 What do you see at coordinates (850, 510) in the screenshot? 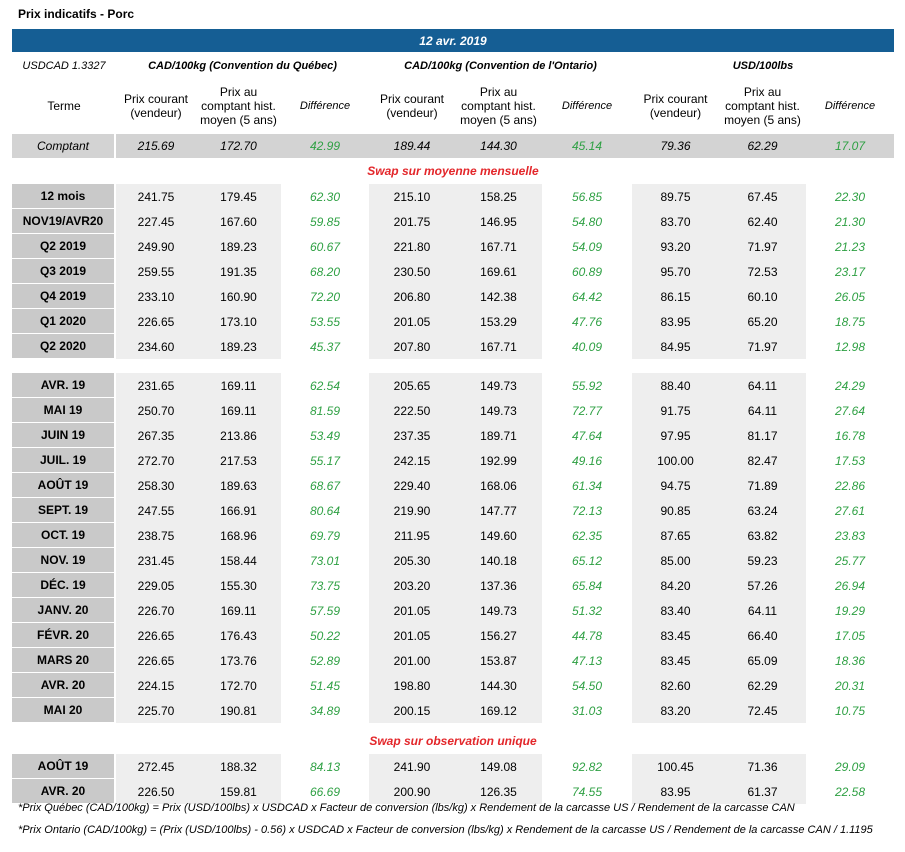
I see `row-value: 27.61` at bounding box center [850, 510].